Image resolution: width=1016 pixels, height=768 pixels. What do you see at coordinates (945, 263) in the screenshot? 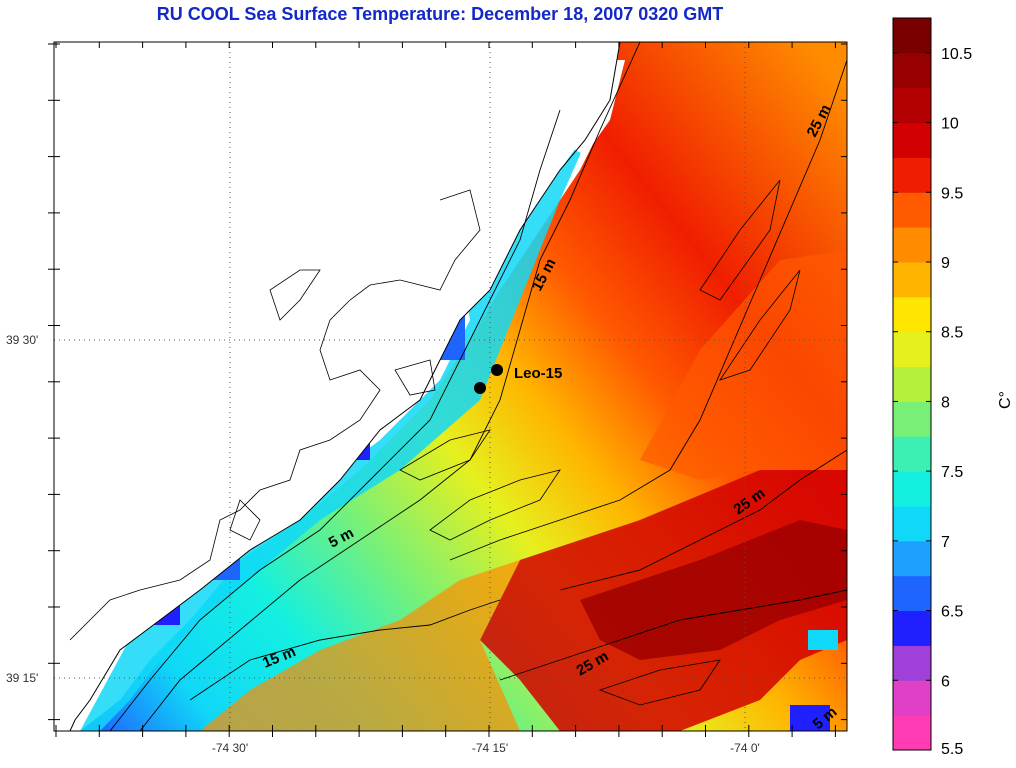
I see `colorbar-tick-label: 9` at bounding box center [945, 263].